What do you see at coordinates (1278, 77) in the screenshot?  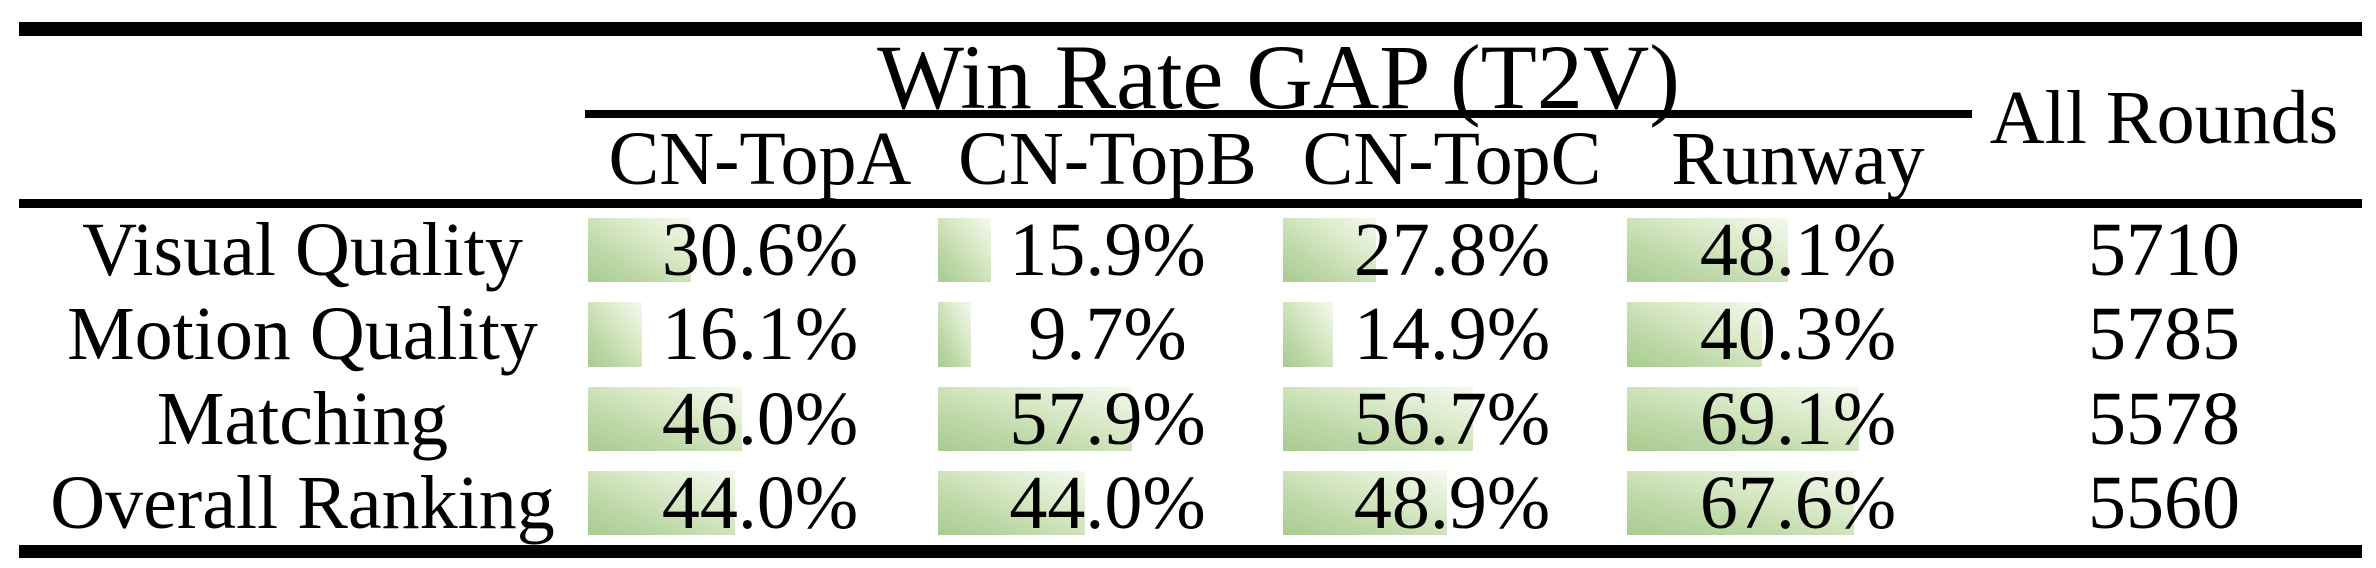 I see `group-header: Win Rate GAP (T2V)` at bounding box center [1278, 77].